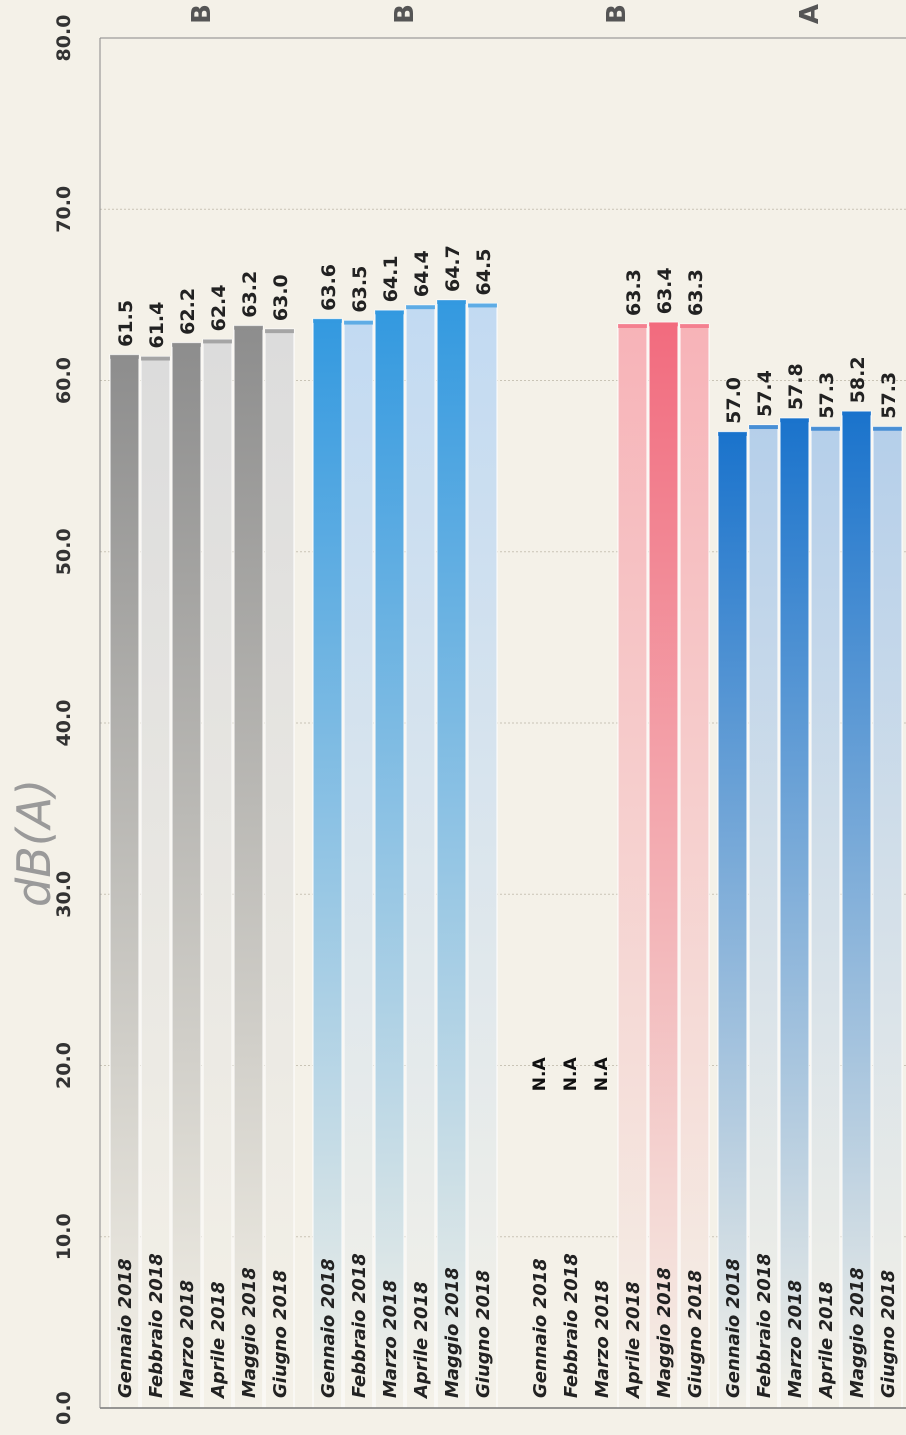 This screenshot has width=906, height=1435. Describe the element at coordinates (34, 843) in the screenshot. I see `y-axis-label: dB(A)` at that location.